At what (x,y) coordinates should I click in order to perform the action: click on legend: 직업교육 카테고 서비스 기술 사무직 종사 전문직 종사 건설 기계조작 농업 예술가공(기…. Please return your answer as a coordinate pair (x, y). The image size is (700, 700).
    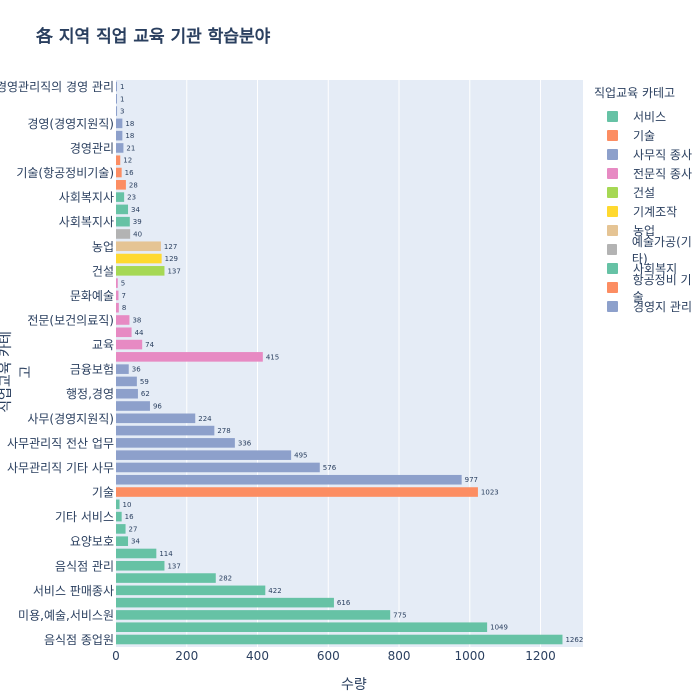
    Looking at the image, I should click on (647, 200).